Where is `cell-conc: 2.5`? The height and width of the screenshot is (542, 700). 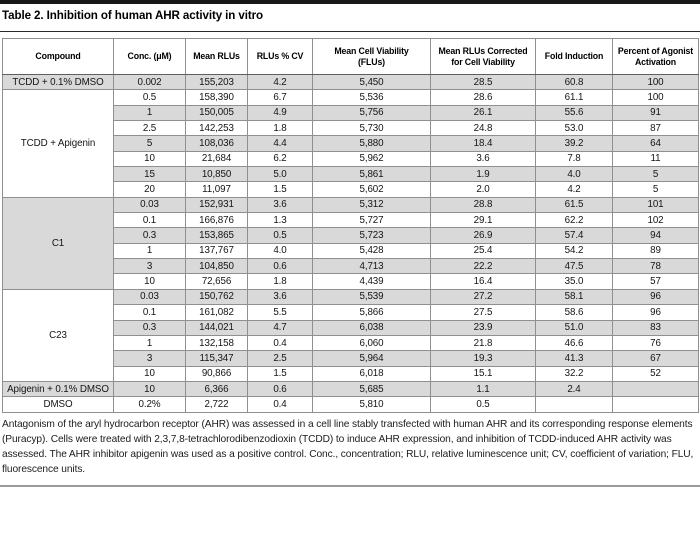
cell-conc: 2.5 is located at coordinates (149, 128).